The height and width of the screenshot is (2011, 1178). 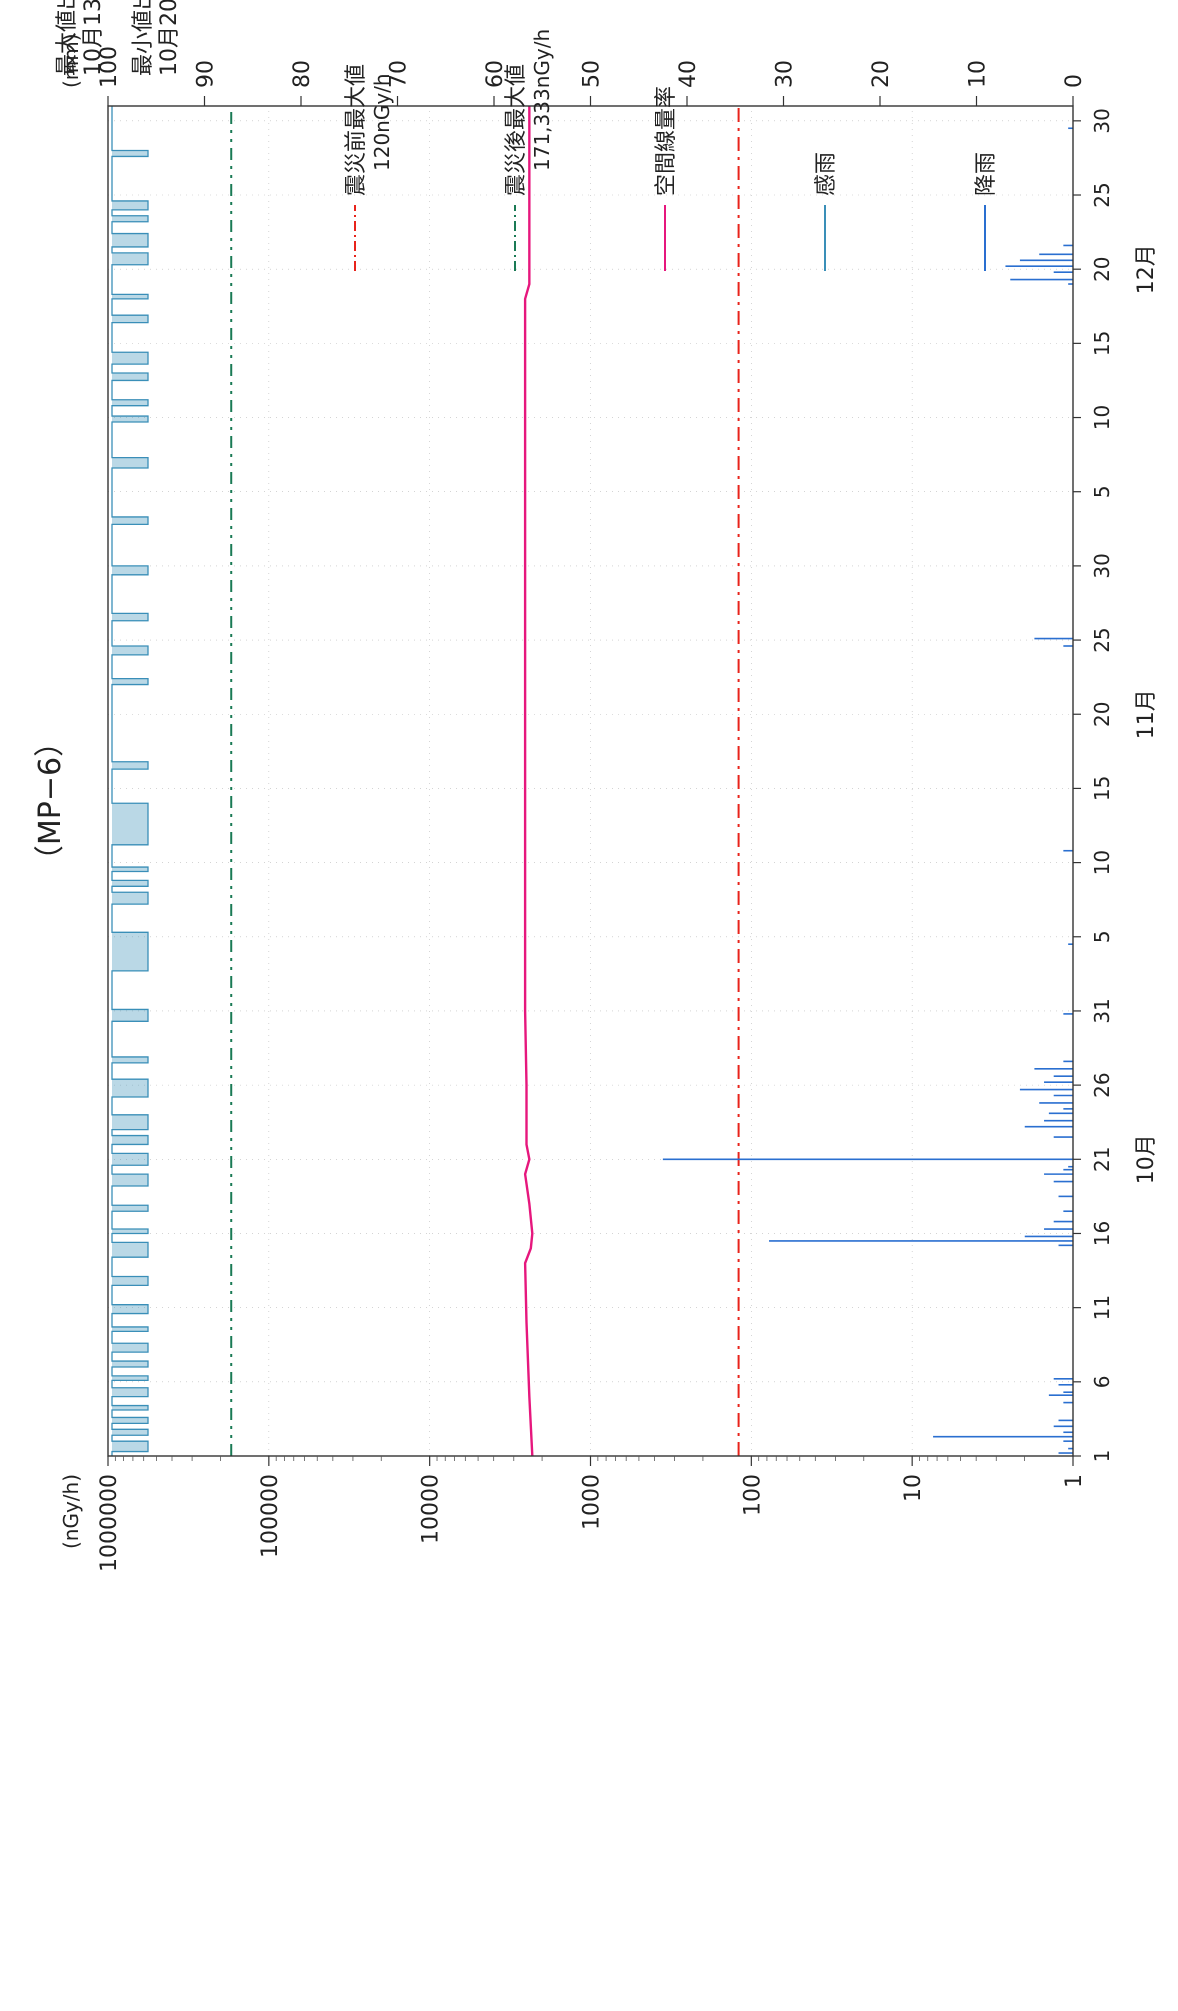 I want to click on y-right-tick-label: 90, so click(x=206, y=74).